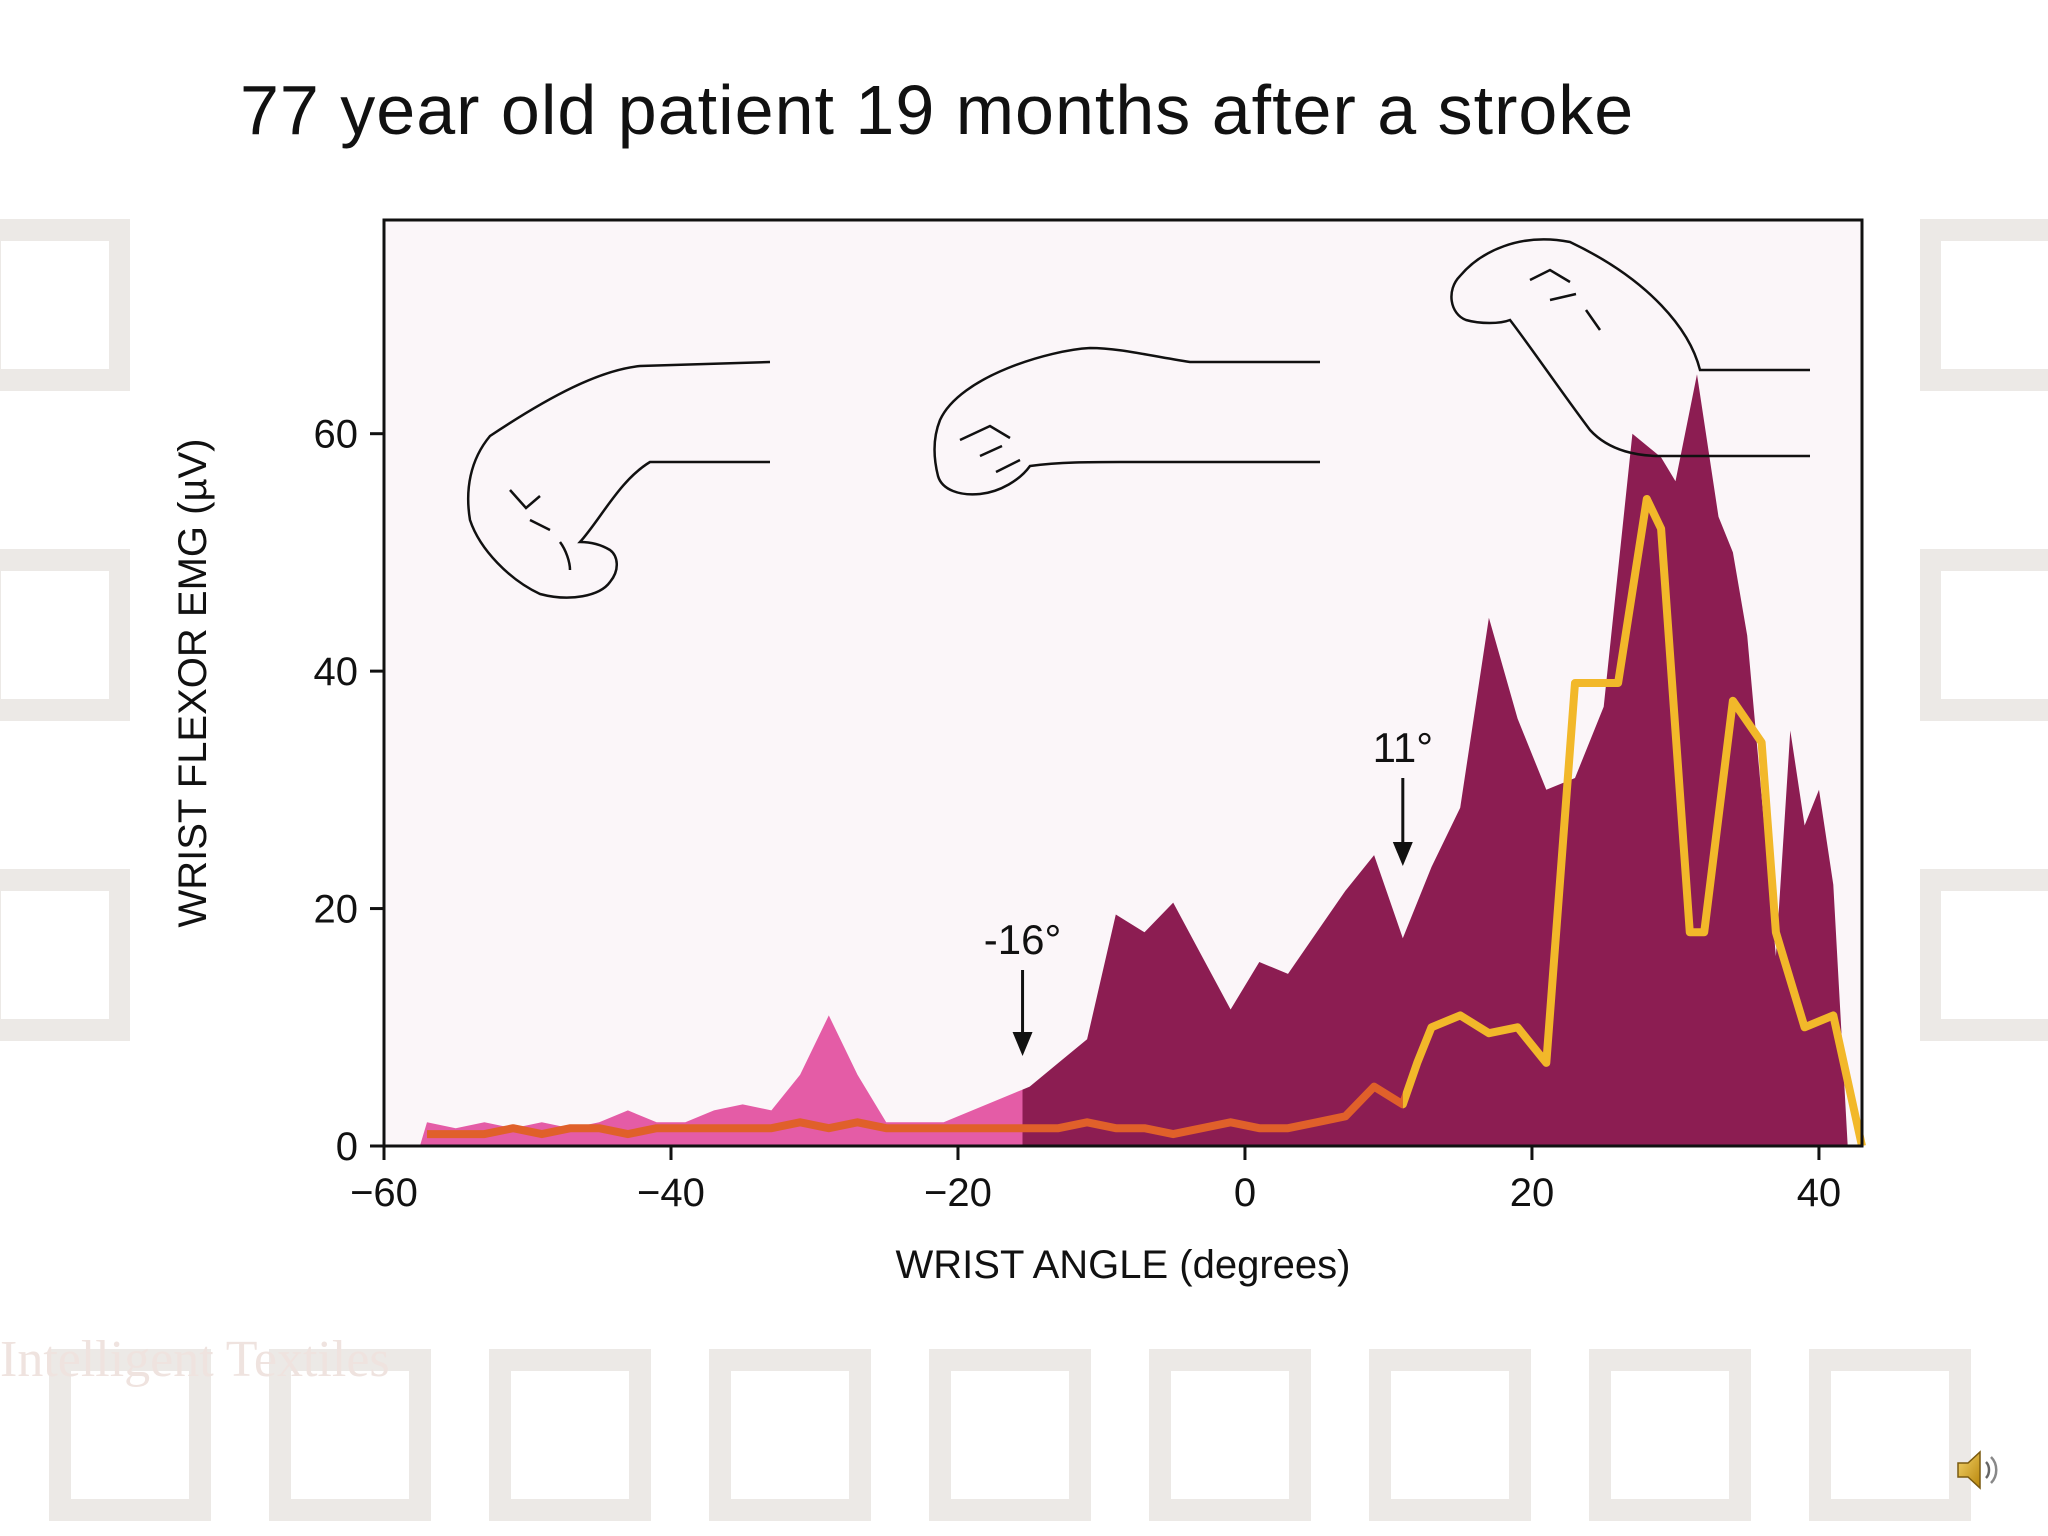 This screenshot has height=1536, width=2048. Describe the element at coordinates (1532, 1193) in the screenshot. I see `x-tick-label: 20` at that location.